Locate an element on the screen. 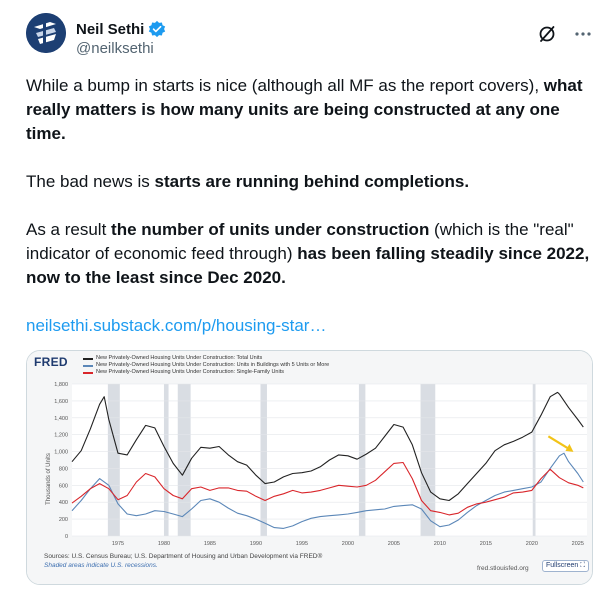 This screenshot has width=607, height=591. recession-note: Shaded areas indicate U.S. recessions. is located at coordinates (101, 565).